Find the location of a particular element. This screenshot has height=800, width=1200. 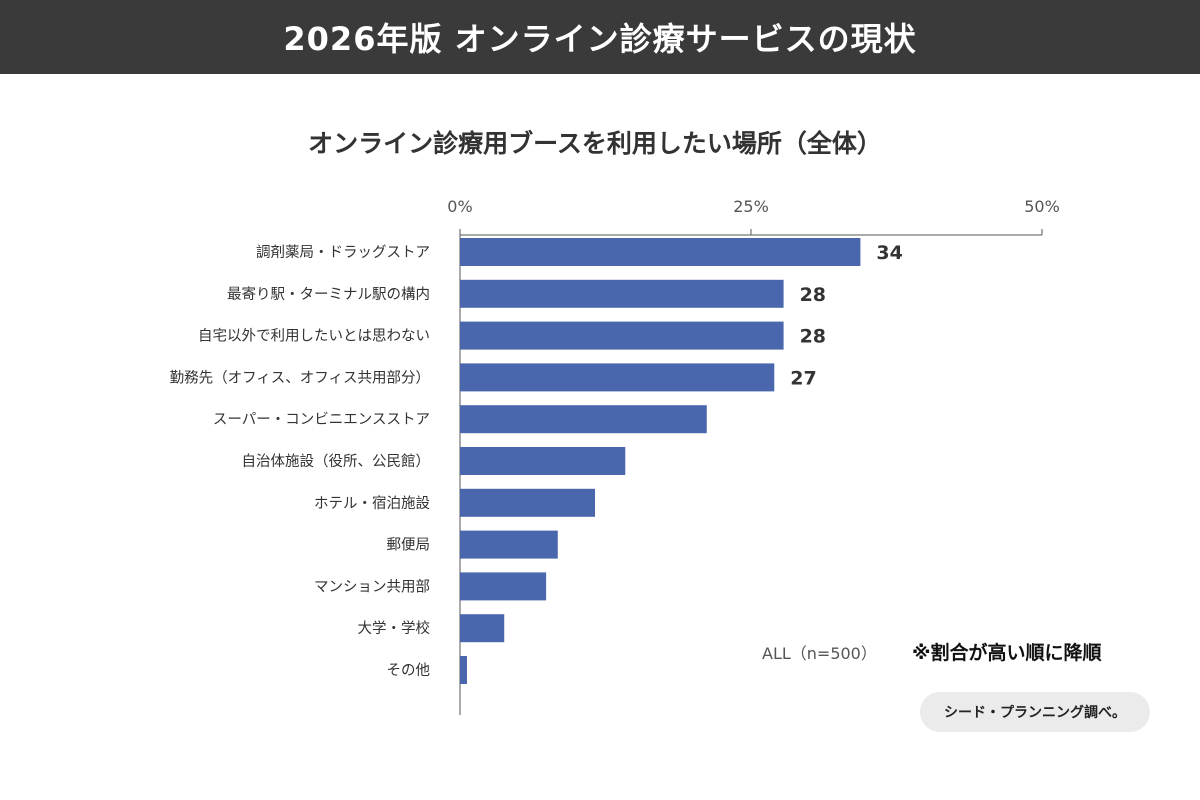

category-label: 自宅以外で利用したいとは思わない is located at coordinates (314, 336).